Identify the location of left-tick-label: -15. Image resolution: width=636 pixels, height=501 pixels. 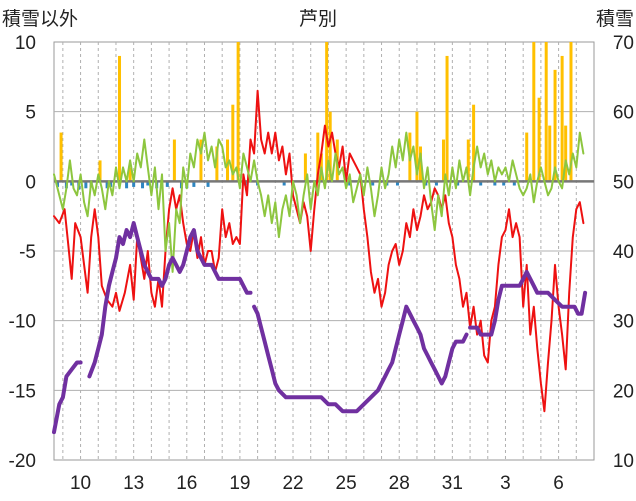
(22, 391).